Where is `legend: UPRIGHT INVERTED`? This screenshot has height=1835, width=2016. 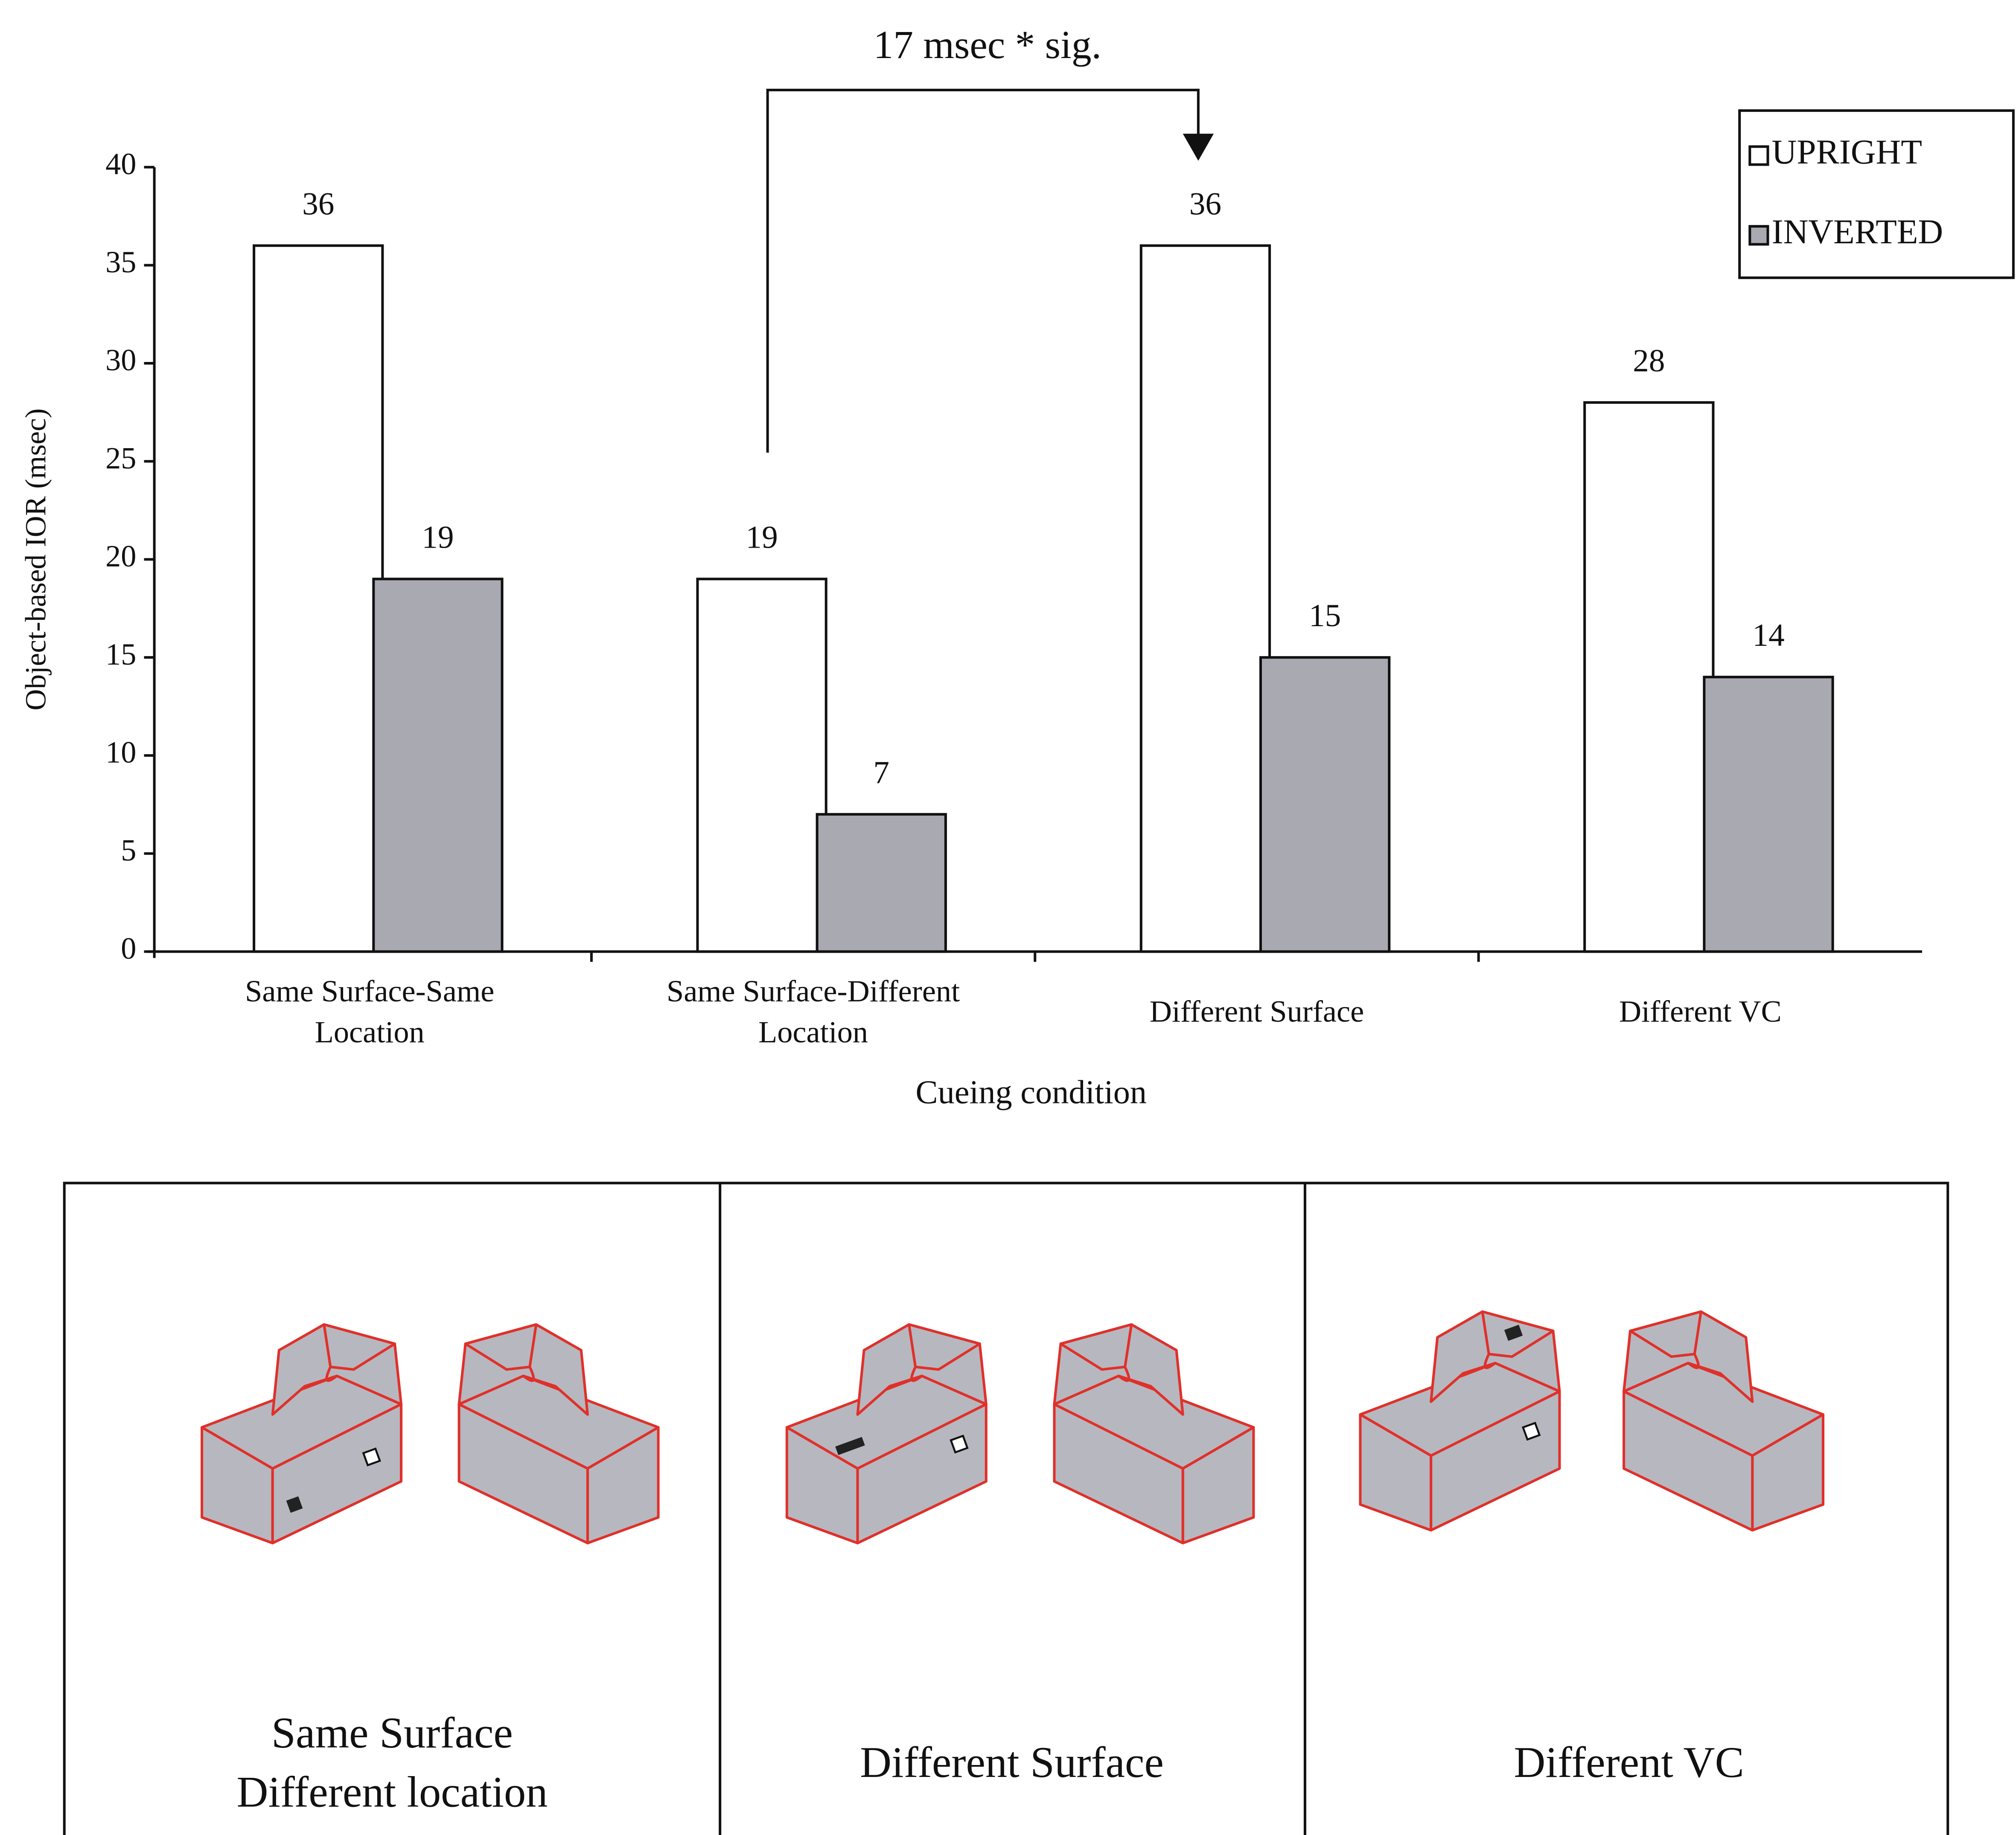 legend: UPRIGHT INVERTED is located at coordinates (1846, 192).